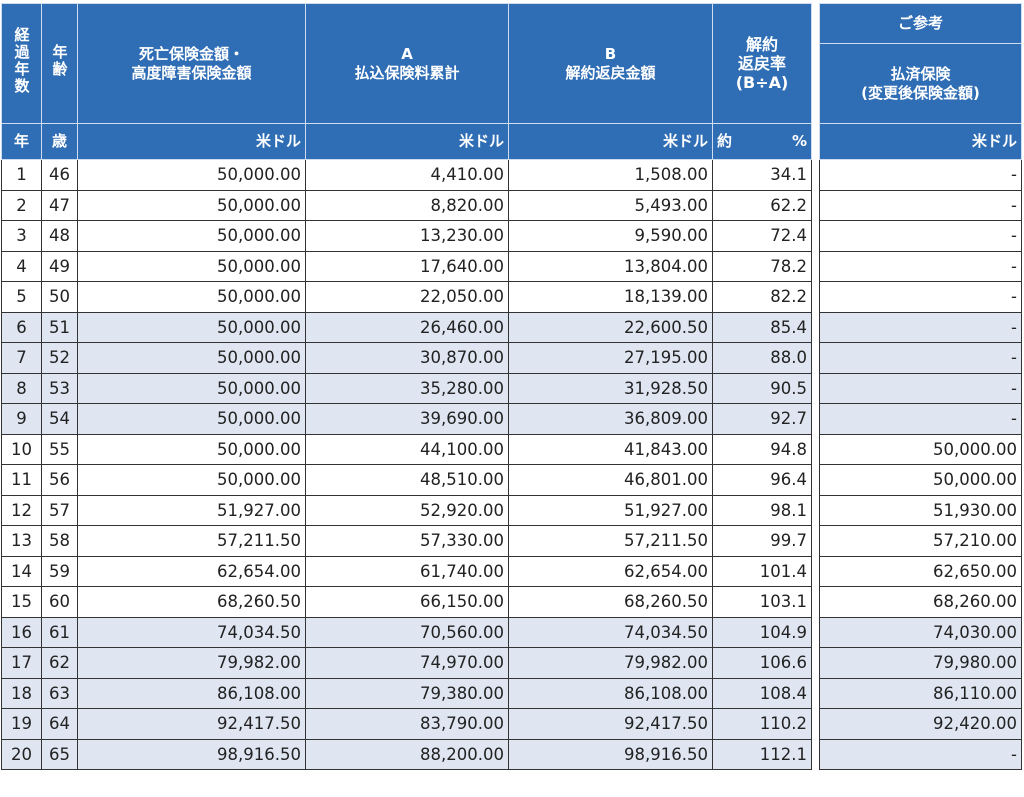  Describe the element at coordinates (762, 449) in the screenshot. I see `cell-surrender-rate: 94.8` at that location.